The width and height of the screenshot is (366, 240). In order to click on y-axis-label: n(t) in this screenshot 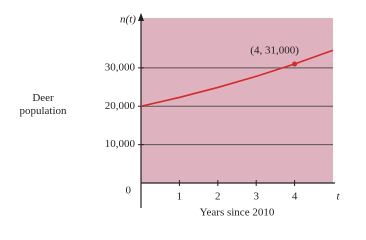, I will do `click(128, 20)`.